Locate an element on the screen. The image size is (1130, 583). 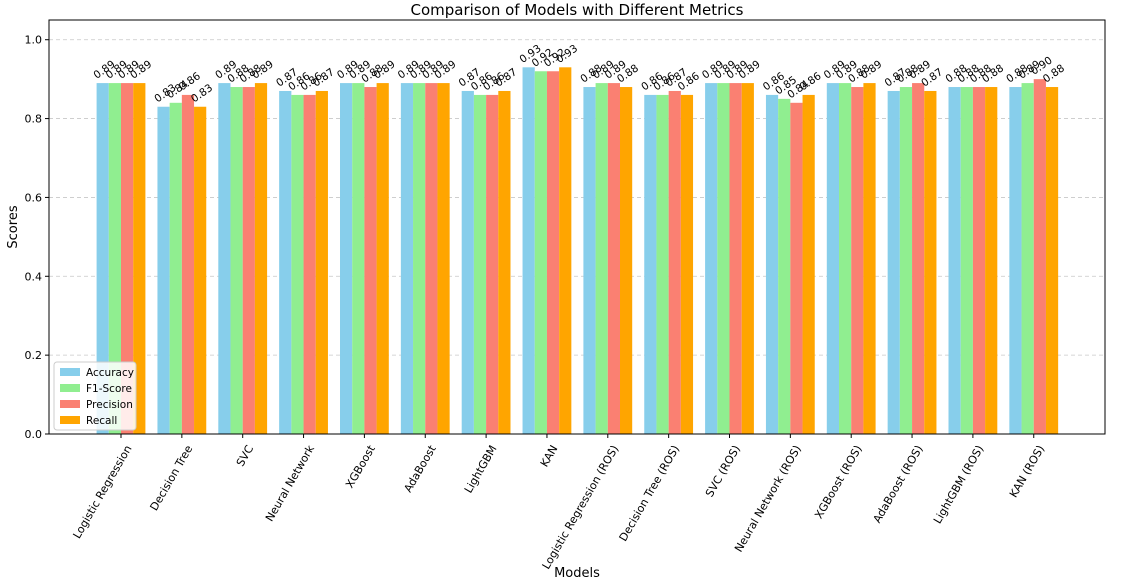
x-tick-label: AdaBoost (ROS) is located at coordinates (898, 484).